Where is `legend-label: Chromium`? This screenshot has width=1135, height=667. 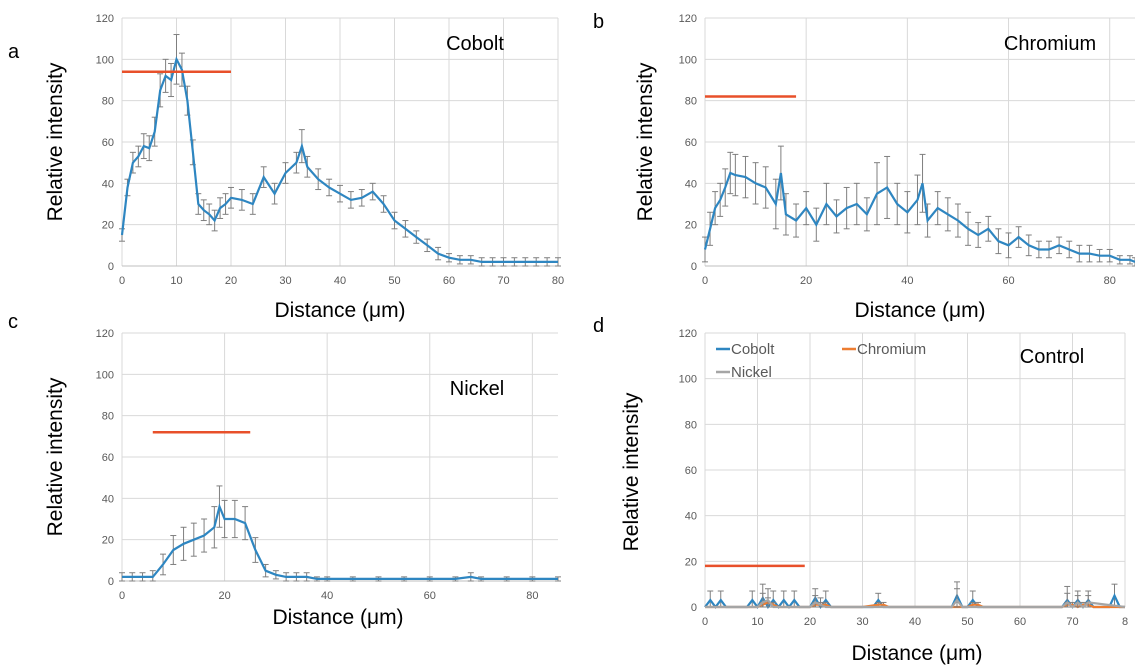 legend-label: Chromium is located at coordinates (891, 349).